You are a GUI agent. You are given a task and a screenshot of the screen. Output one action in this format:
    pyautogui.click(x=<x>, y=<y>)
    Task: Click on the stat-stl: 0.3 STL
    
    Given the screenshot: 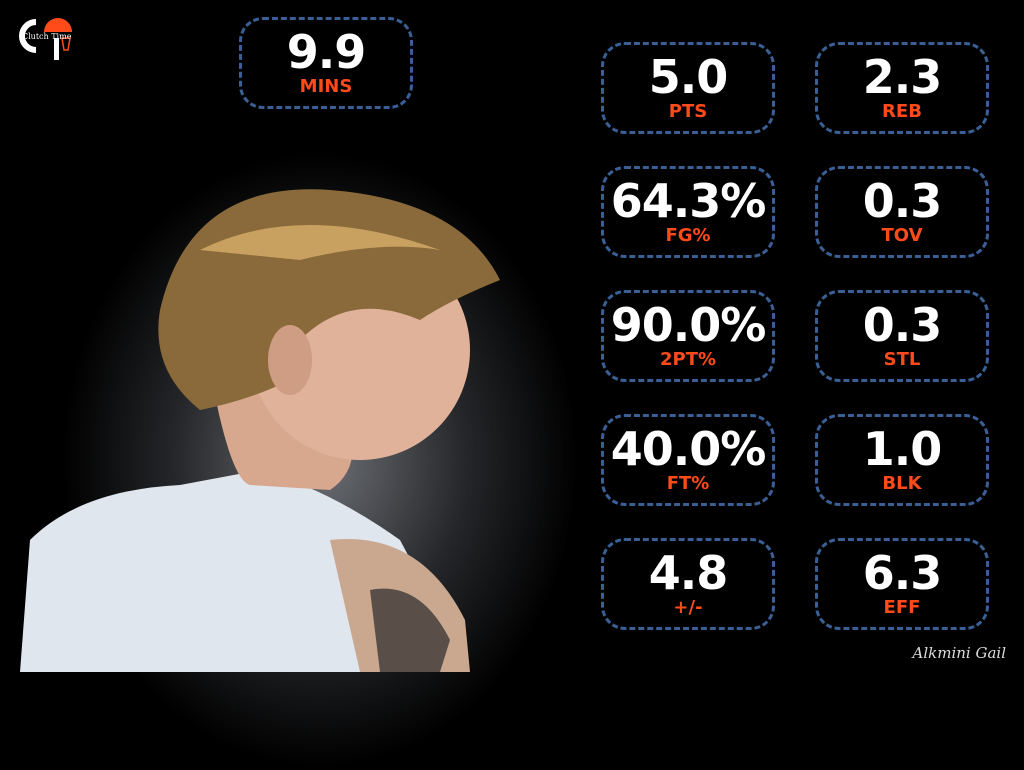 What is the action you would take?
    pyautogui.click(x=902, y=336)
    